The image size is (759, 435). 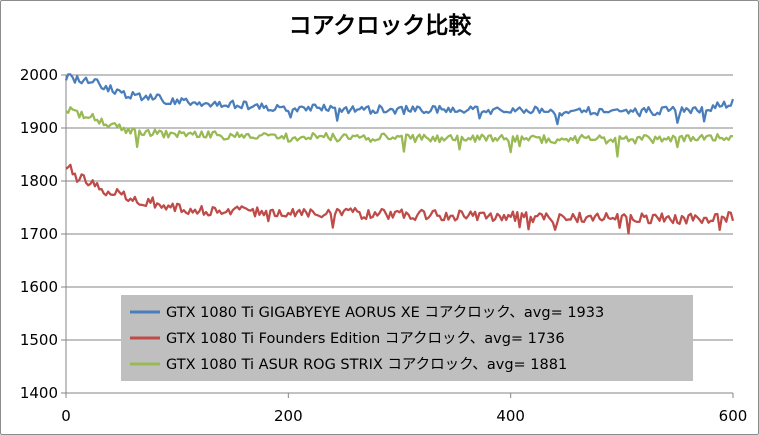 I want to click on y-tick-label: 1600, so click(x=39, y=287).